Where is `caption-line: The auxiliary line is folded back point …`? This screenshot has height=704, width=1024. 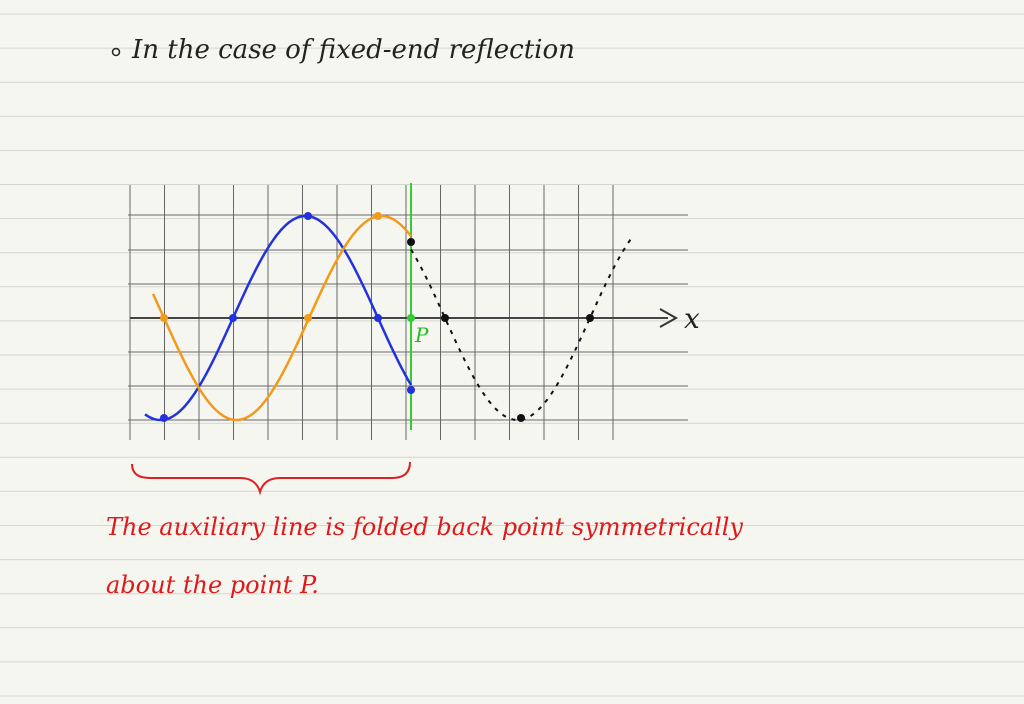 caption-line: The auxiliary line is folded back point … is located at coordinates (424, 527).